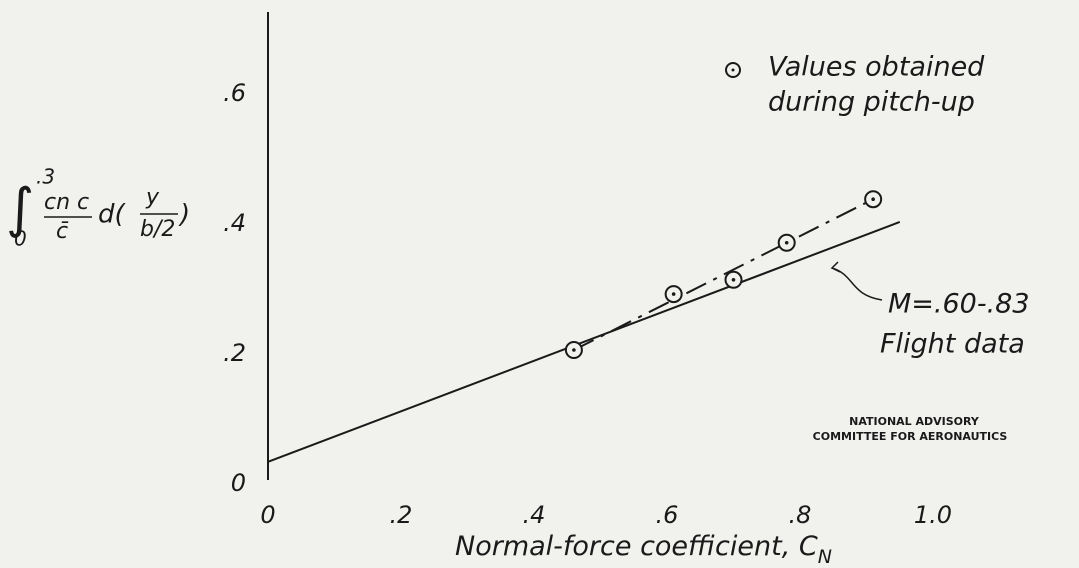 The image size is (1079, 568). Describe the element at coordinates (800, 515) in the screenshot. I see `x-tick-label: .8` at that location.